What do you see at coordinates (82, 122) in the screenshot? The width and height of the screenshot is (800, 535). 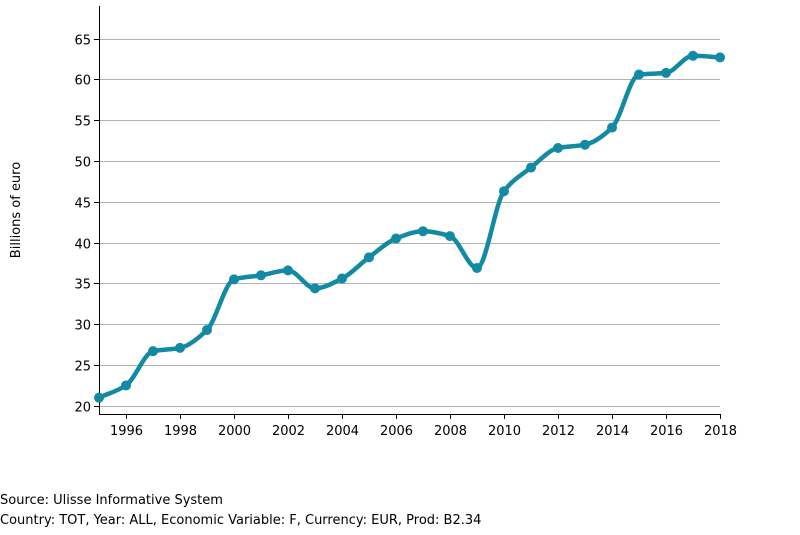 I see `y-tick-label: 55` at bounding box center [82, 122].